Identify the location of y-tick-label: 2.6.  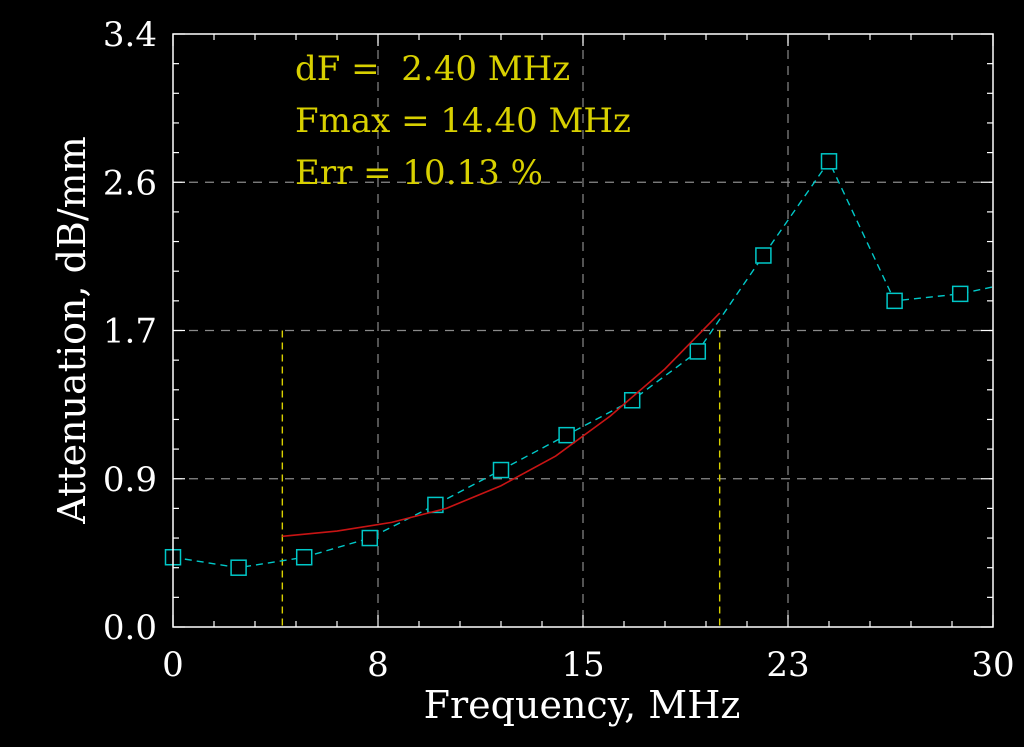
(130, 183).